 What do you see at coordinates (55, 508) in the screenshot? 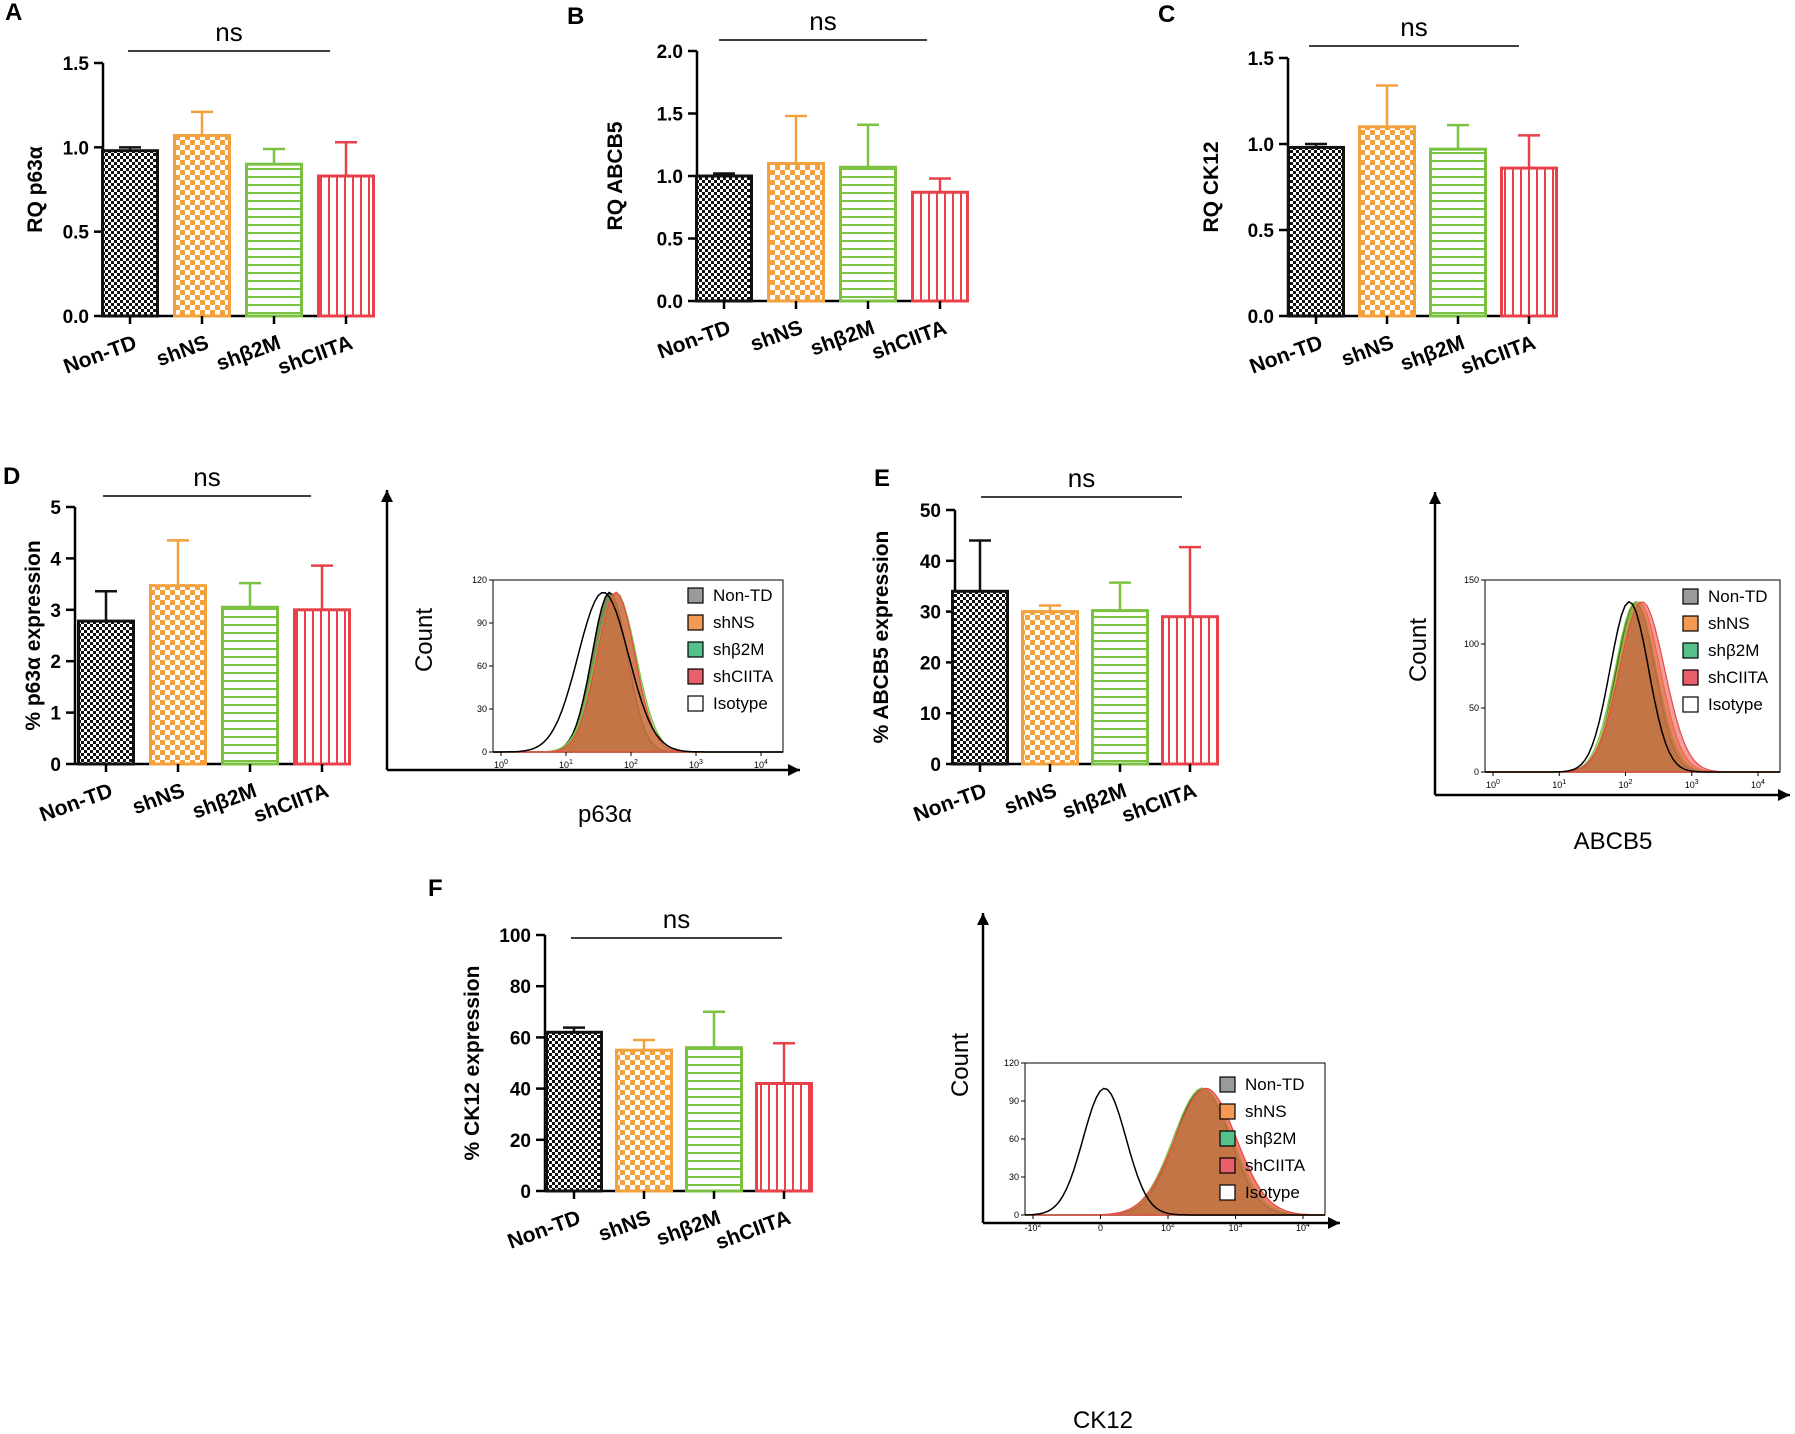
I see `y-tick-label: 5` at bounding box center [55, 508].